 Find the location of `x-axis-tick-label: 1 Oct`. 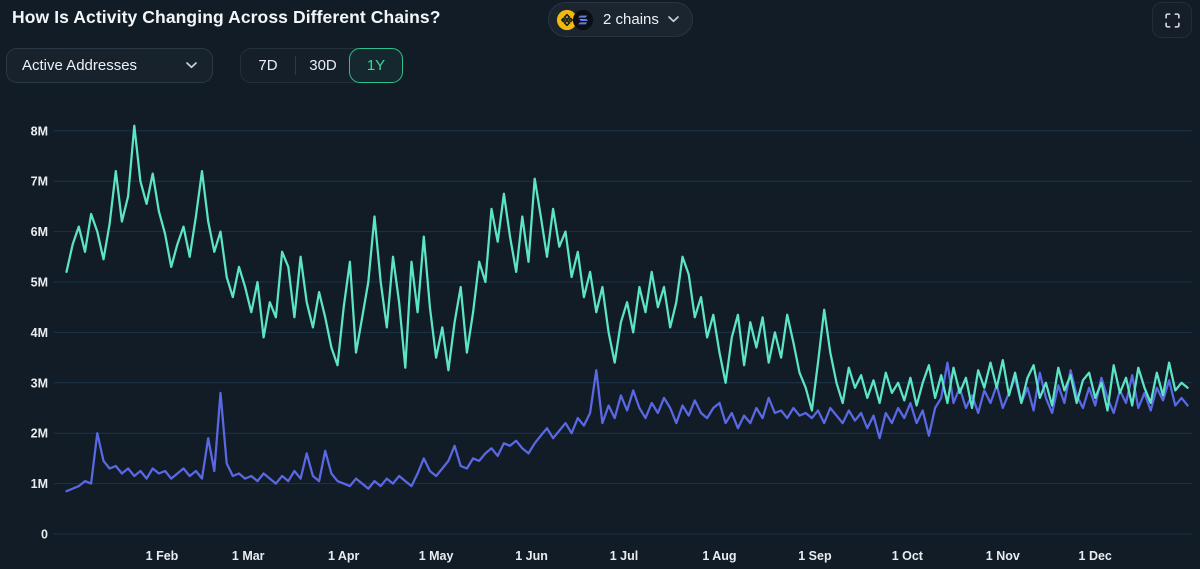

x-axis-tick-label: 1 Oct is located at coordinates (908, 556).